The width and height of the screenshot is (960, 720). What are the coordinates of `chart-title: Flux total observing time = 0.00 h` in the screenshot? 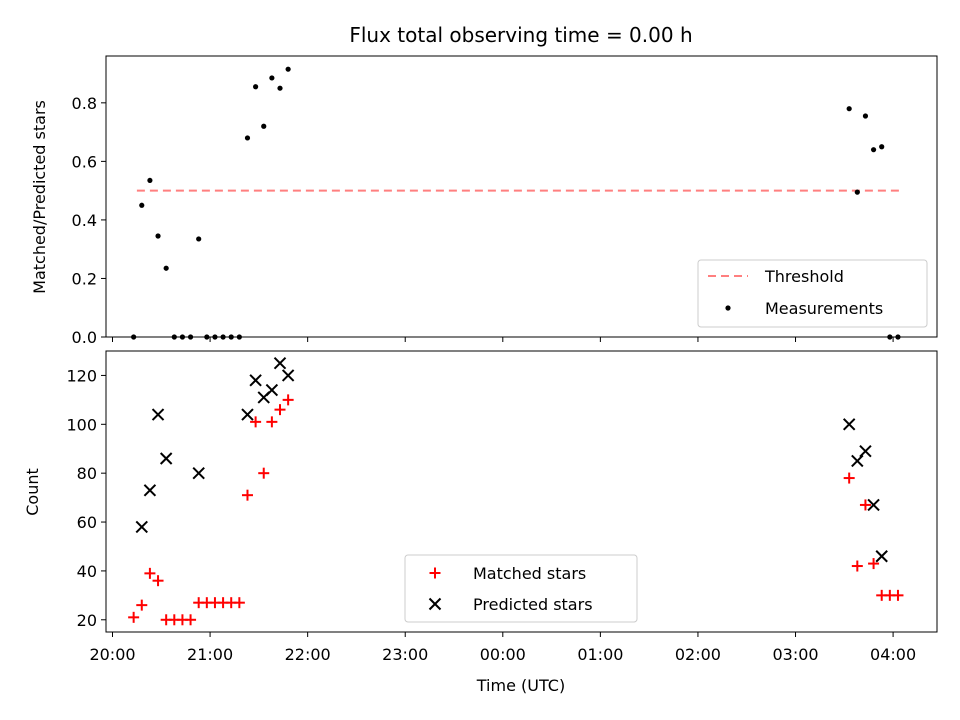 It's located at (520, 35).